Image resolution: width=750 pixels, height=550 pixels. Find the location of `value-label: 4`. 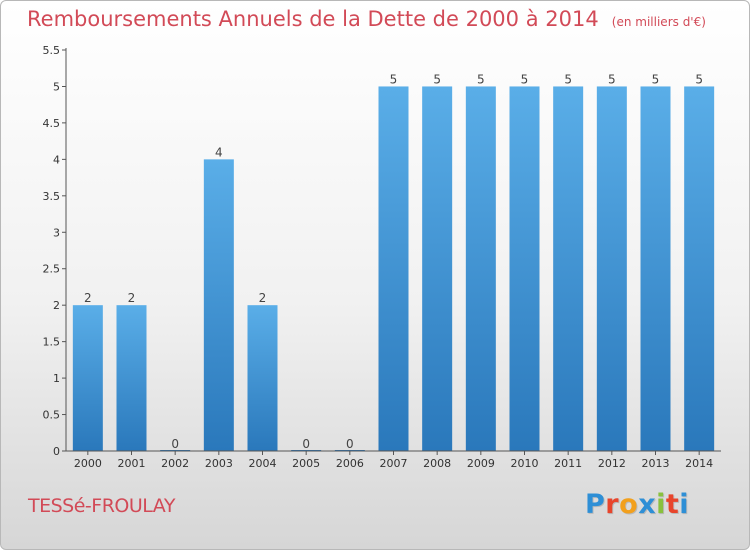

value-label: 4 is located at coordinates (219, 152).